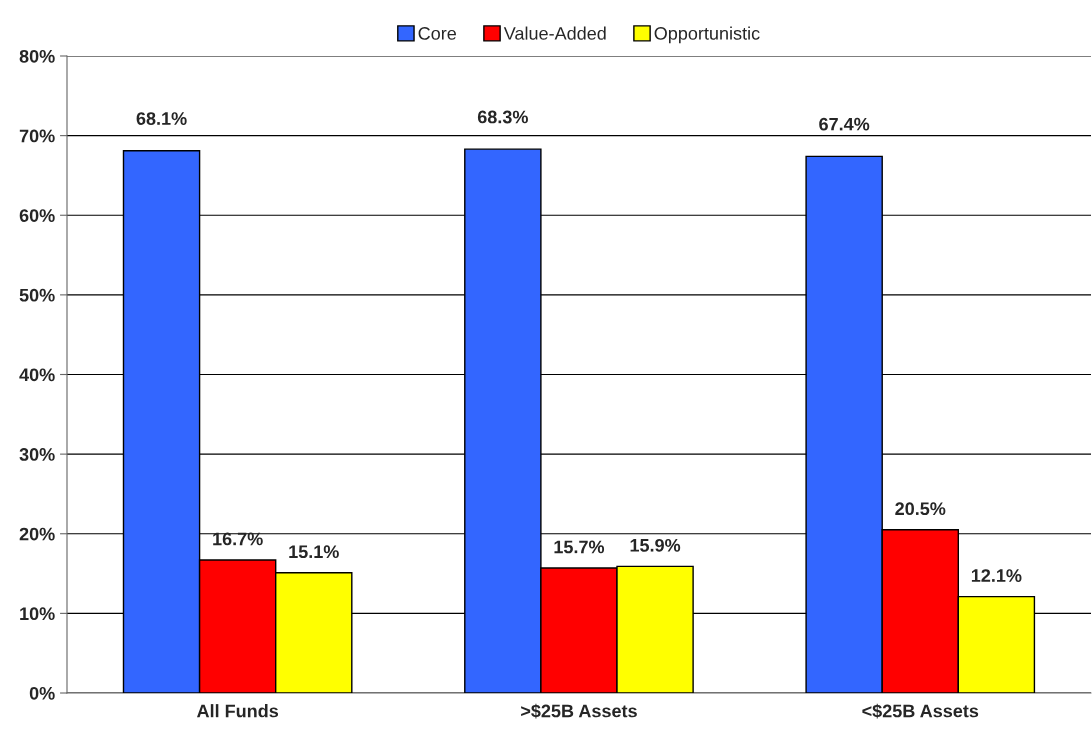  I want to click on data-label: 16.7%, so click(238, 539).